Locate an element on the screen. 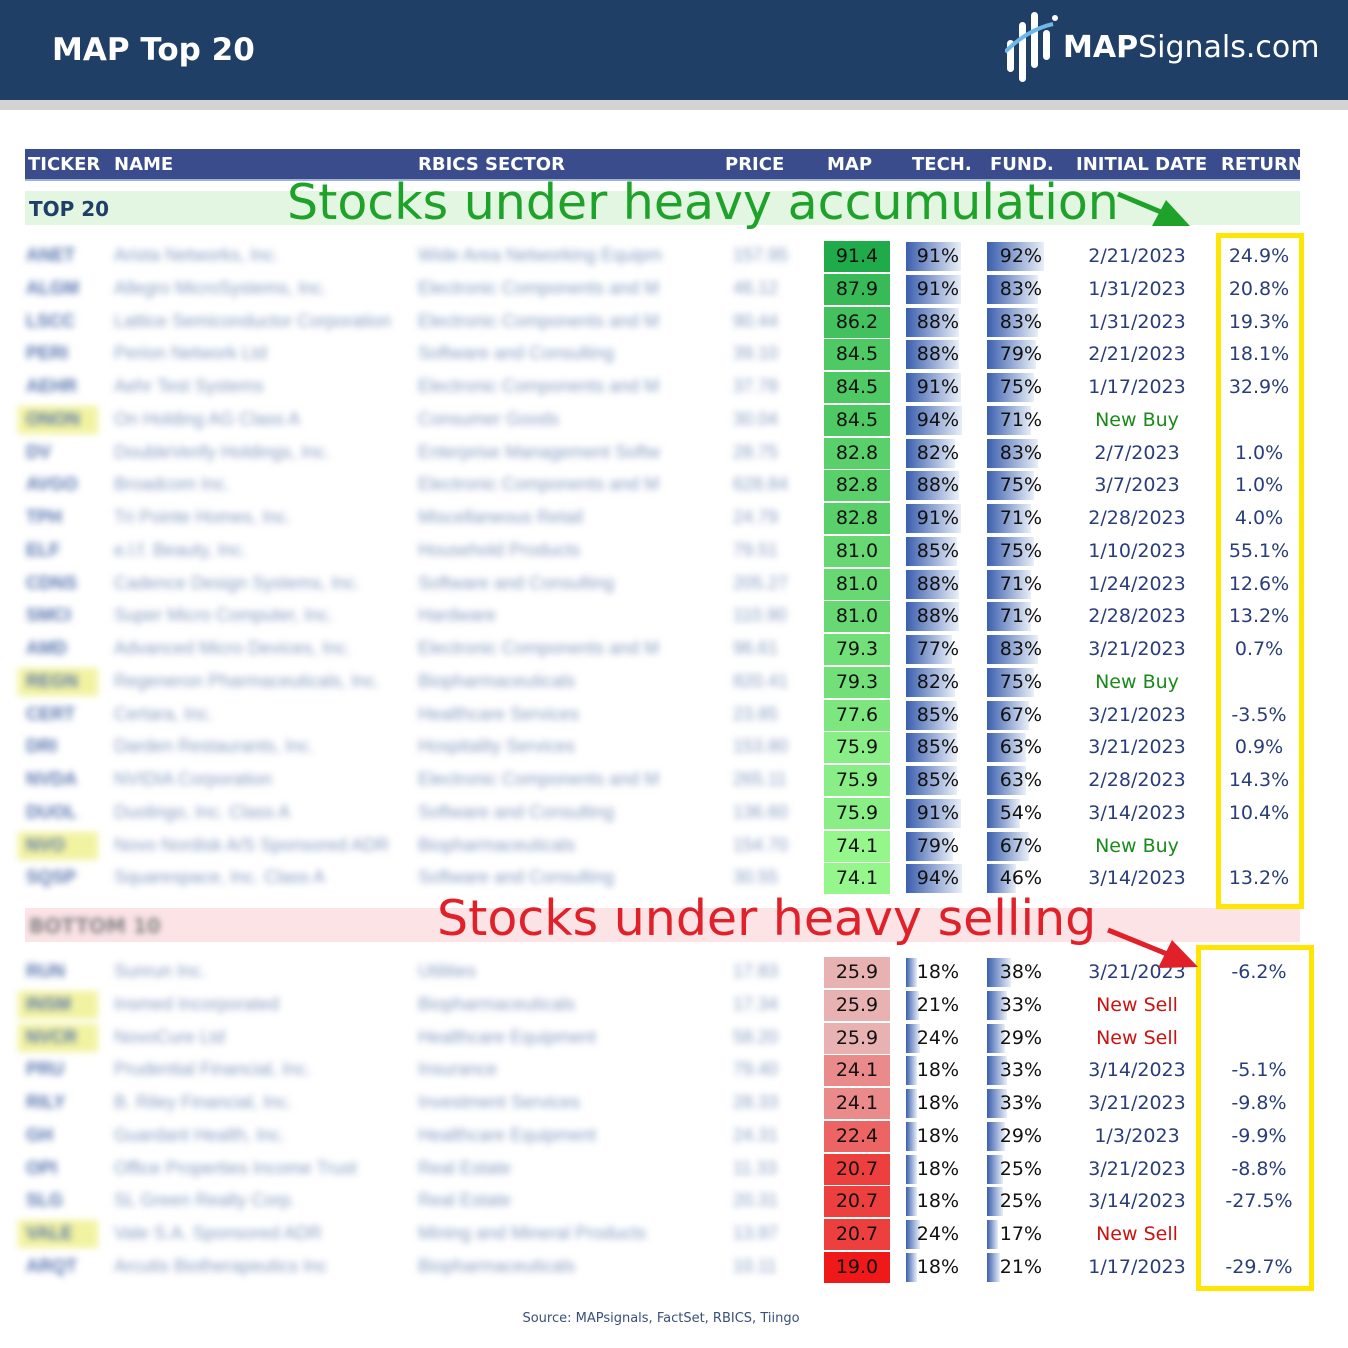  company-name: Squarespace, Inc. Class A is located at coordinates (220, 877).